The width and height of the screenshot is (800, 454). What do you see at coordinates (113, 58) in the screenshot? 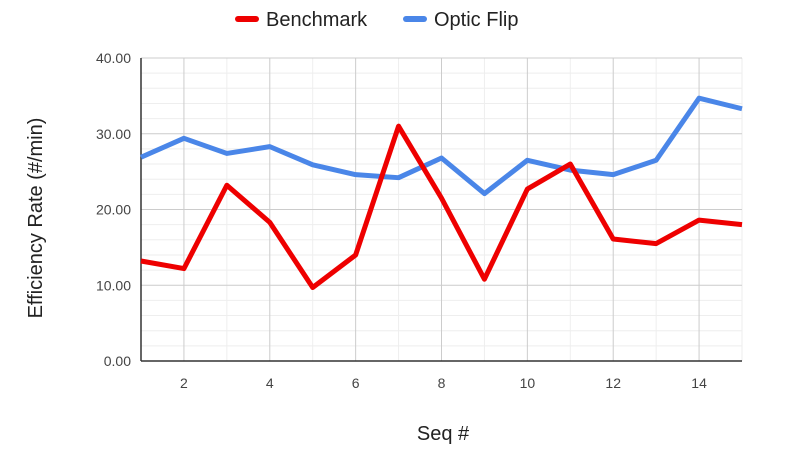
I see `y-tick-label: 40.00` at bounding box center [113, 58].